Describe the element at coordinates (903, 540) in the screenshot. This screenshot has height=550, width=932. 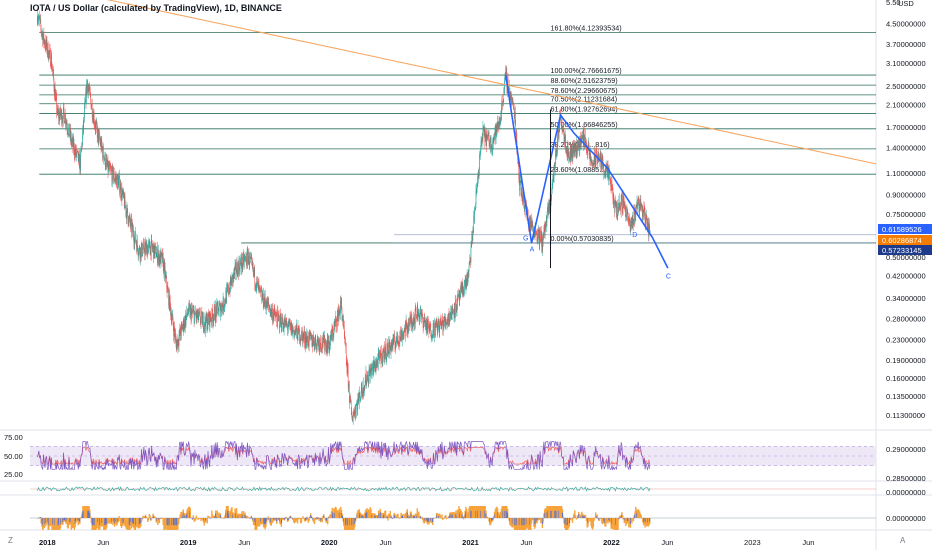
I see `auto-scale-label: A` at that location.